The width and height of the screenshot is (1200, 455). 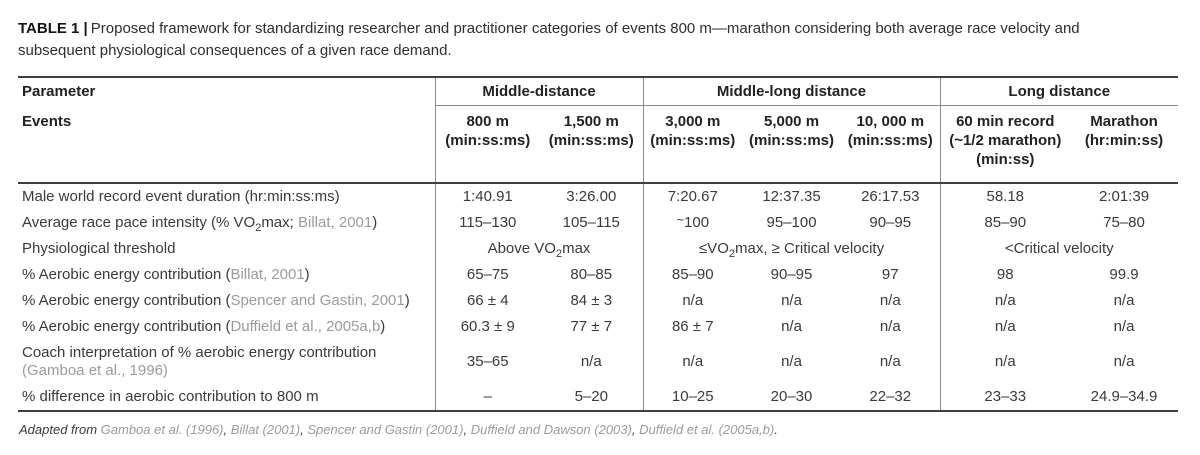 I want to click on col-name: 60 min record, so click(x=1005, y=121).